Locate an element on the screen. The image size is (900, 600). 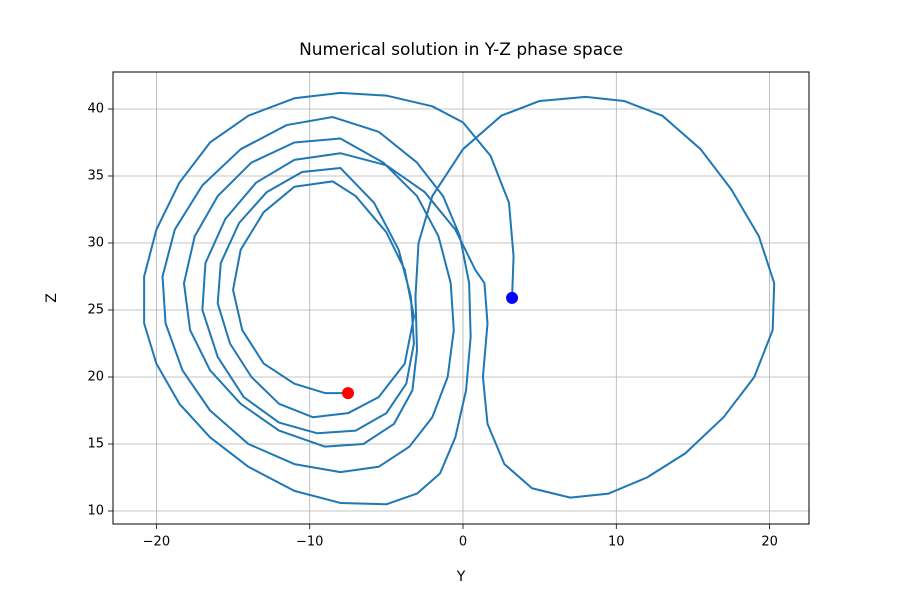
y-axis-label: Z is located at coordinates (52, 298).